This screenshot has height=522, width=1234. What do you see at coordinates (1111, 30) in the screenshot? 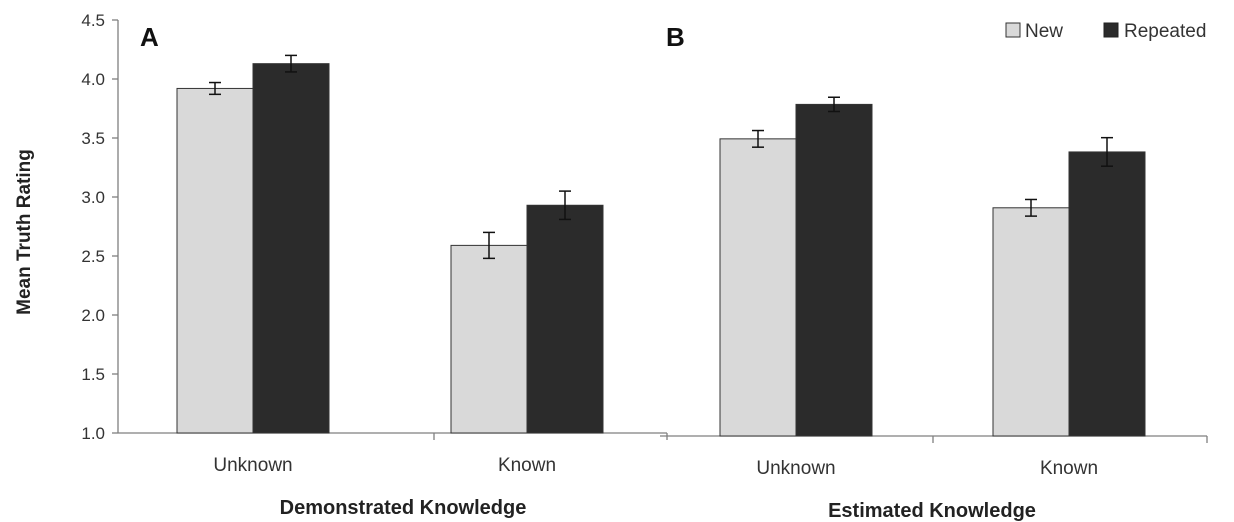
I see `legend-swatch-repeated` at bounding box center [1111, 30].